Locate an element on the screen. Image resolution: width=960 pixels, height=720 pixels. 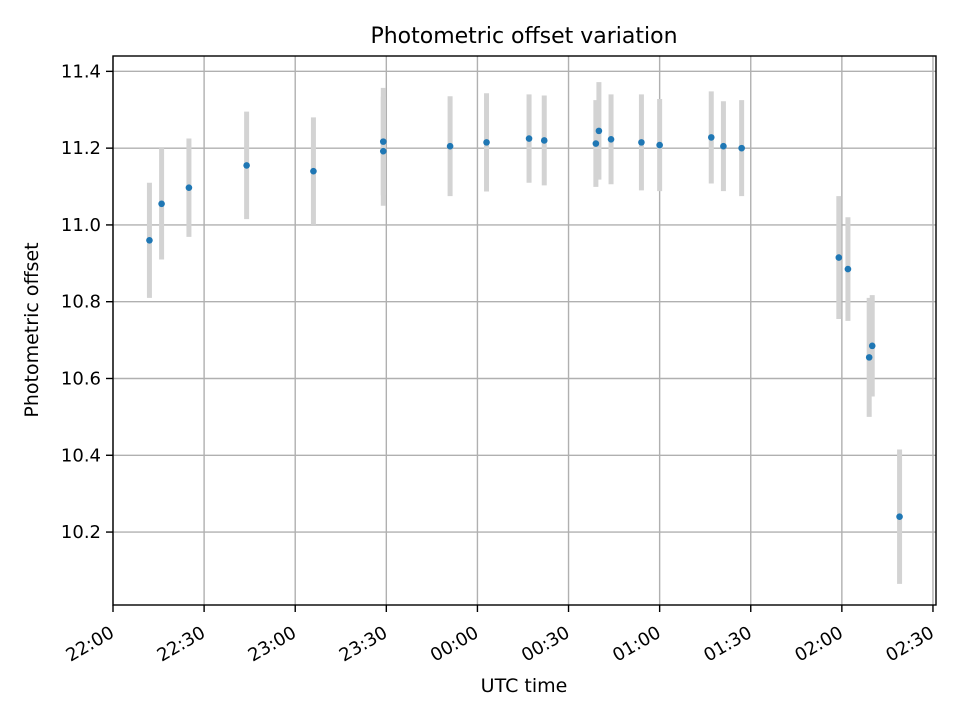
x-tick-label: 01:30 is located at coordinates (727, 644).